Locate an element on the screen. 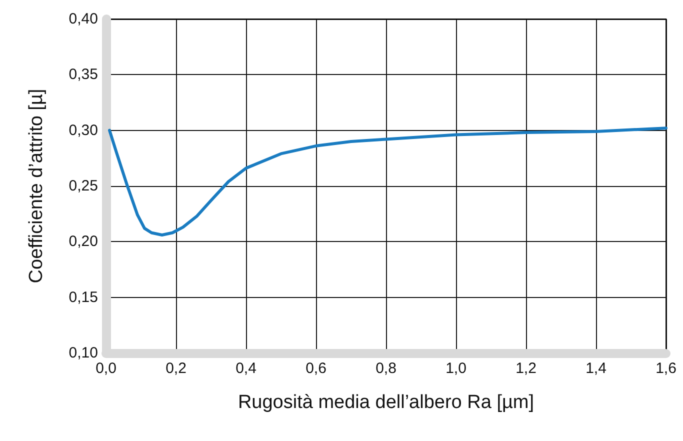 Image resolution: width=683 pixels, height=441 pixels. x-tick-label: 0,0 is located at coordinates (106, 368).